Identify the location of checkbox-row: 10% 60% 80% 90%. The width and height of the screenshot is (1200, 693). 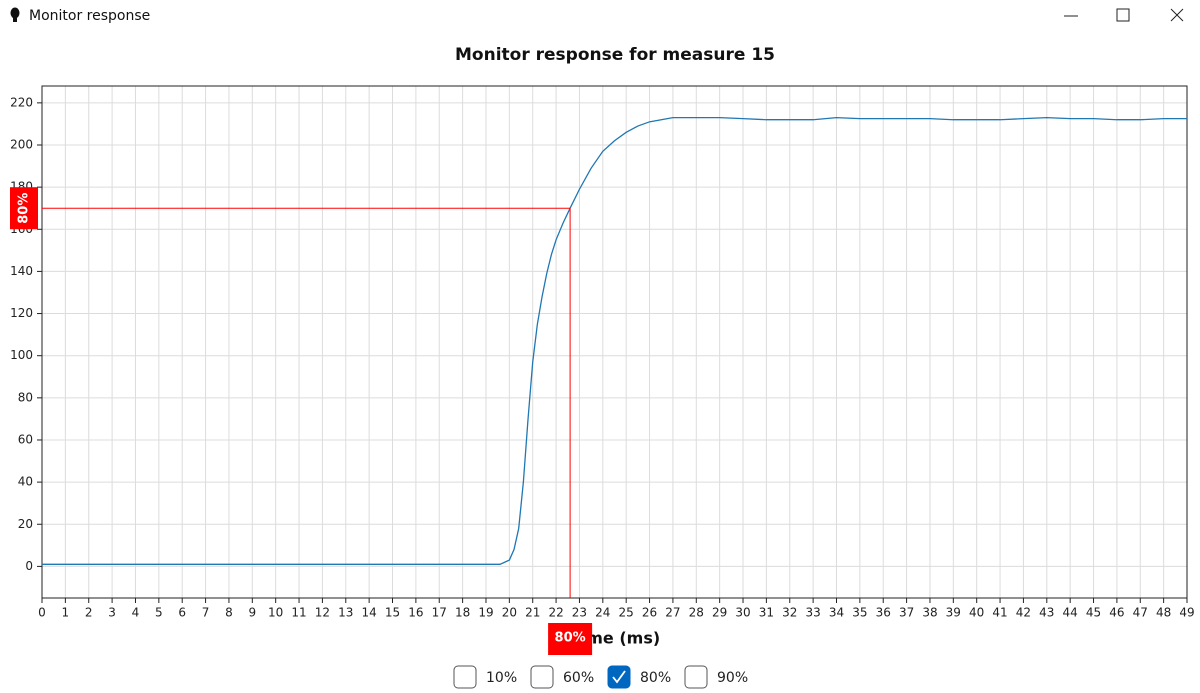
(600, 677).